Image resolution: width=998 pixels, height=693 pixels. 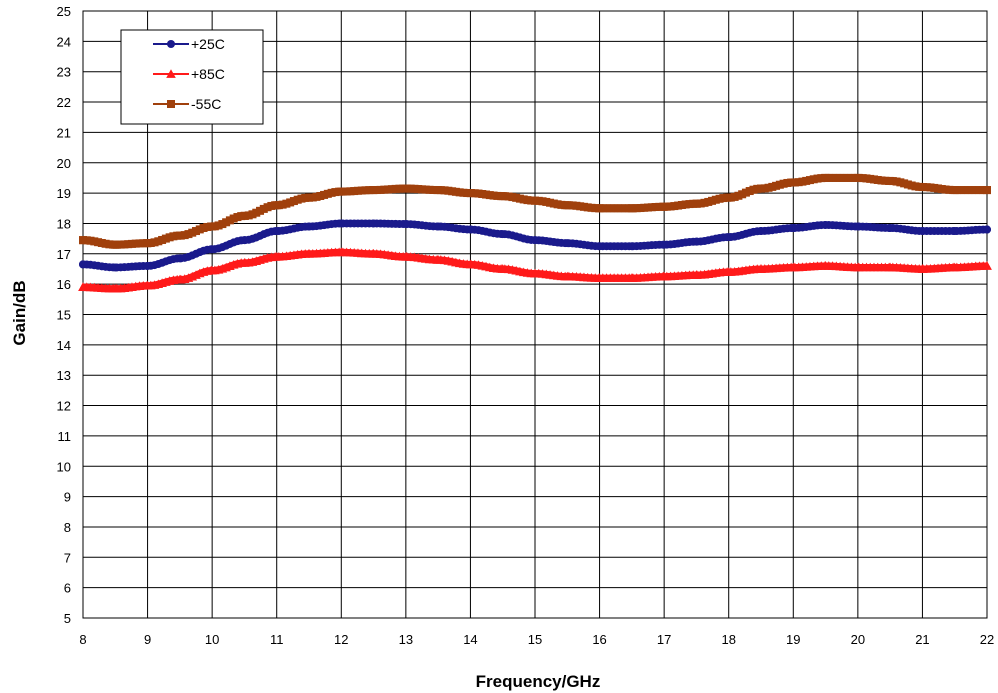 I want to click on y-tick-label: 24, so click(x=64, y=41).